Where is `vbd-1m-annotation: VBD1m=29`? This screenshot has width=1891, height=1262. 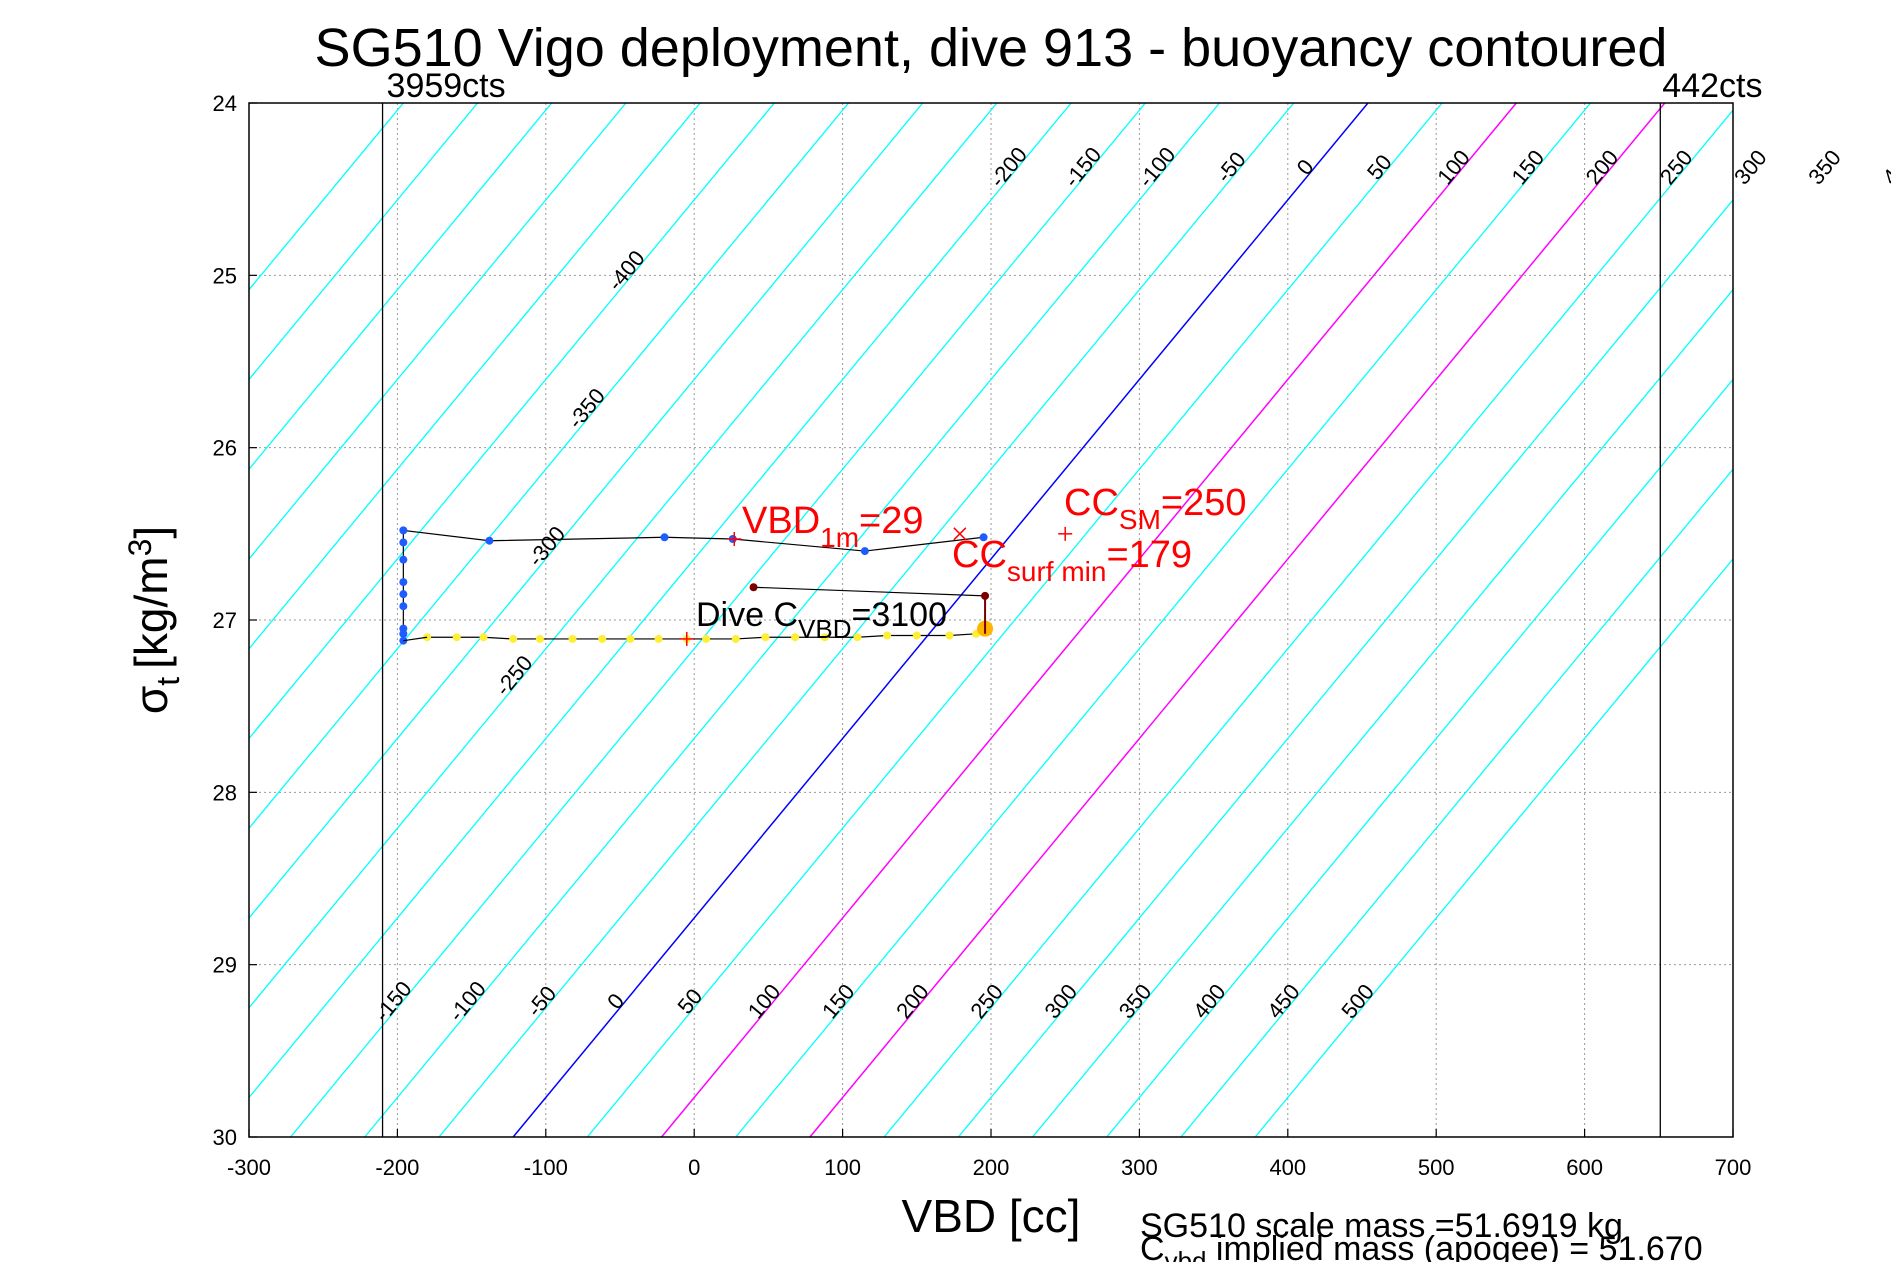 vbd-1m-annotation: VBD1m=29 is located at coordinates (833, 526).